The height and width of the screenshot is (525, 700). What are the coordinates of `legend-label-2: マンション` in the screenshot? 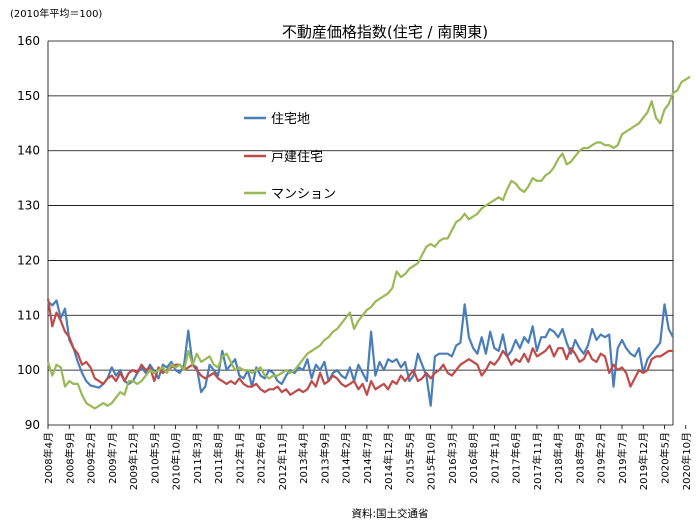 It's located at (303, 194).